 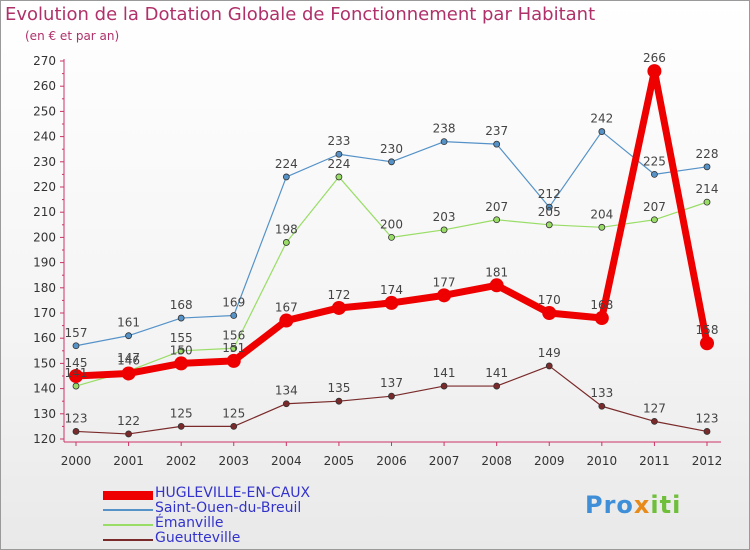 What do you see at coordinates (44, 137) in the screenshot?
I see `y-tick-label: 240` at bounding box center [44, 137].